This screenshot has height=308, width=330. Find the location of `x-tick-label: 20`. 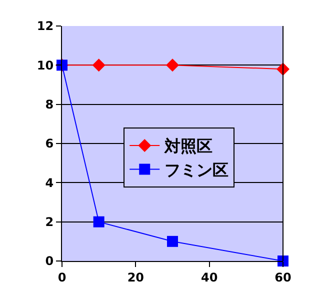

x-tick-label: 20 is located at coordinates (135, 277).